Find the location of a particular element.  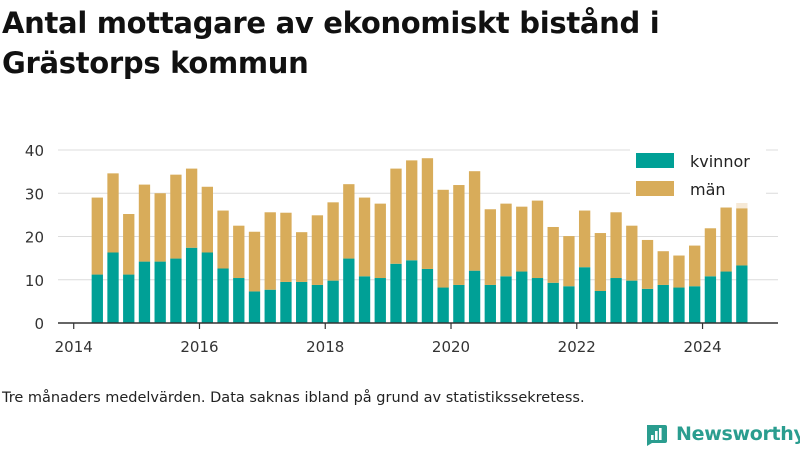

legend: kvinnor män is located at coordinates (698, 175).